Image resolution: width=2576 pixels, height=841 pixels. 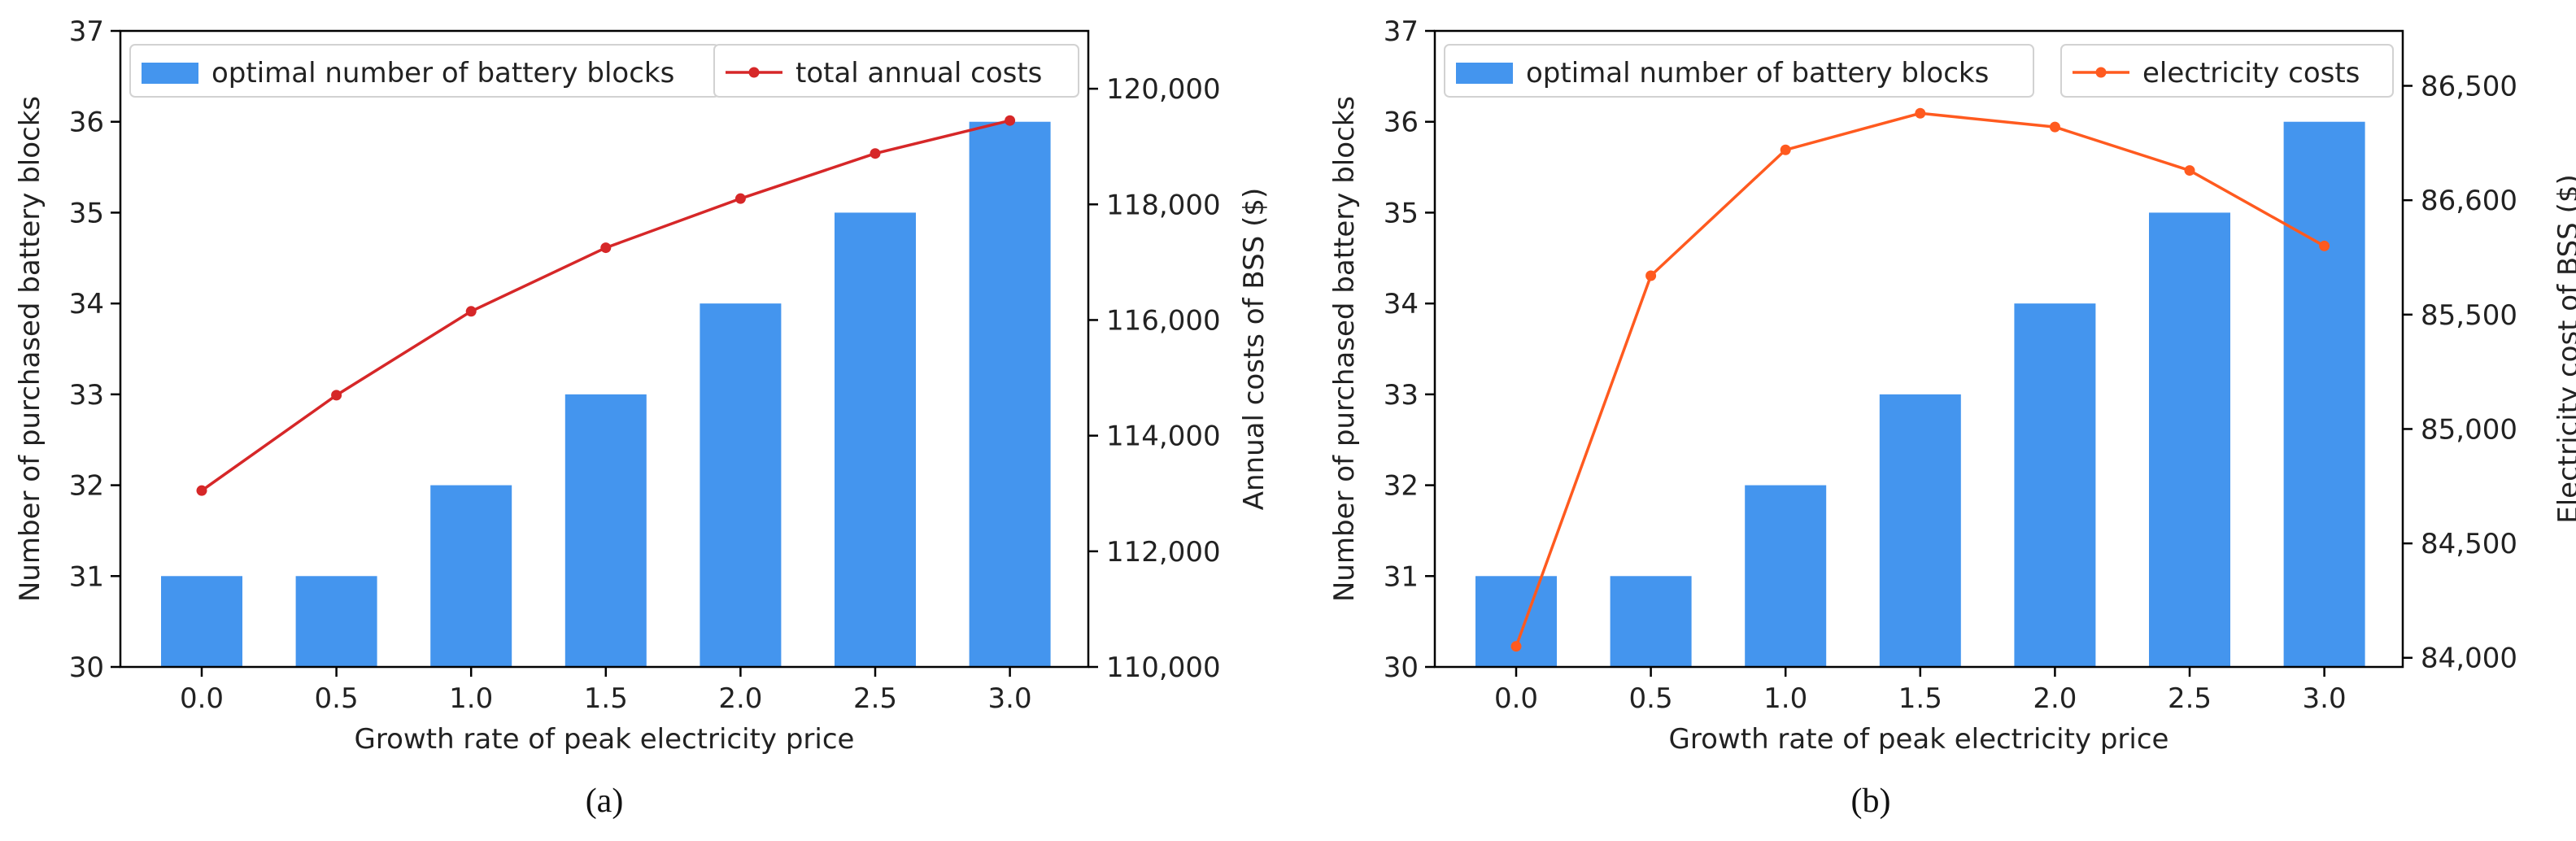 What do you see at coordinates (1254, 350) in the screenshot?
I see `right-y-axis-label: Annual costs of BSS ($)` at bounding box center [1254, 350].